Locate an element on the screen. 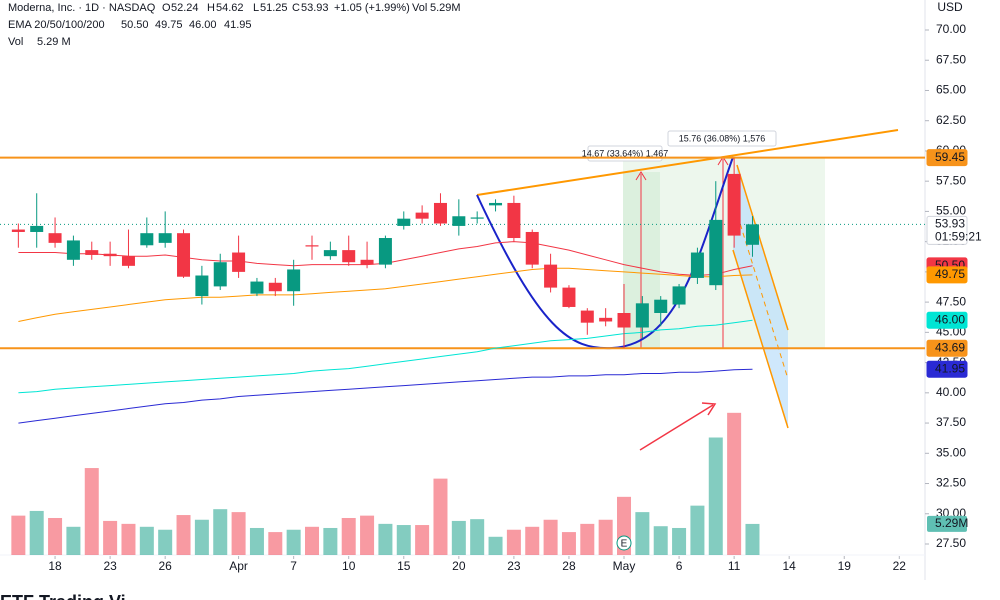 The image size is (1000, 600). countdown-label: 01:59:21 is located at coordinates (958, 237).